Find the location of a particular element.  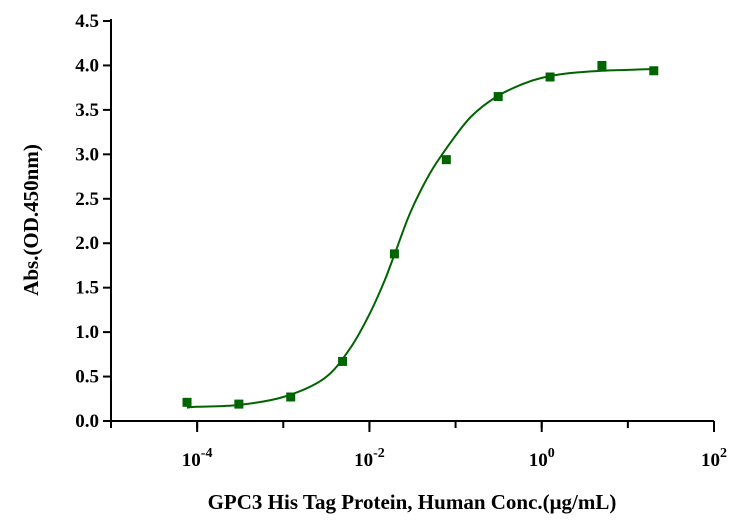

y-tick-label: 3.0 is located at coordinates (87, 154).